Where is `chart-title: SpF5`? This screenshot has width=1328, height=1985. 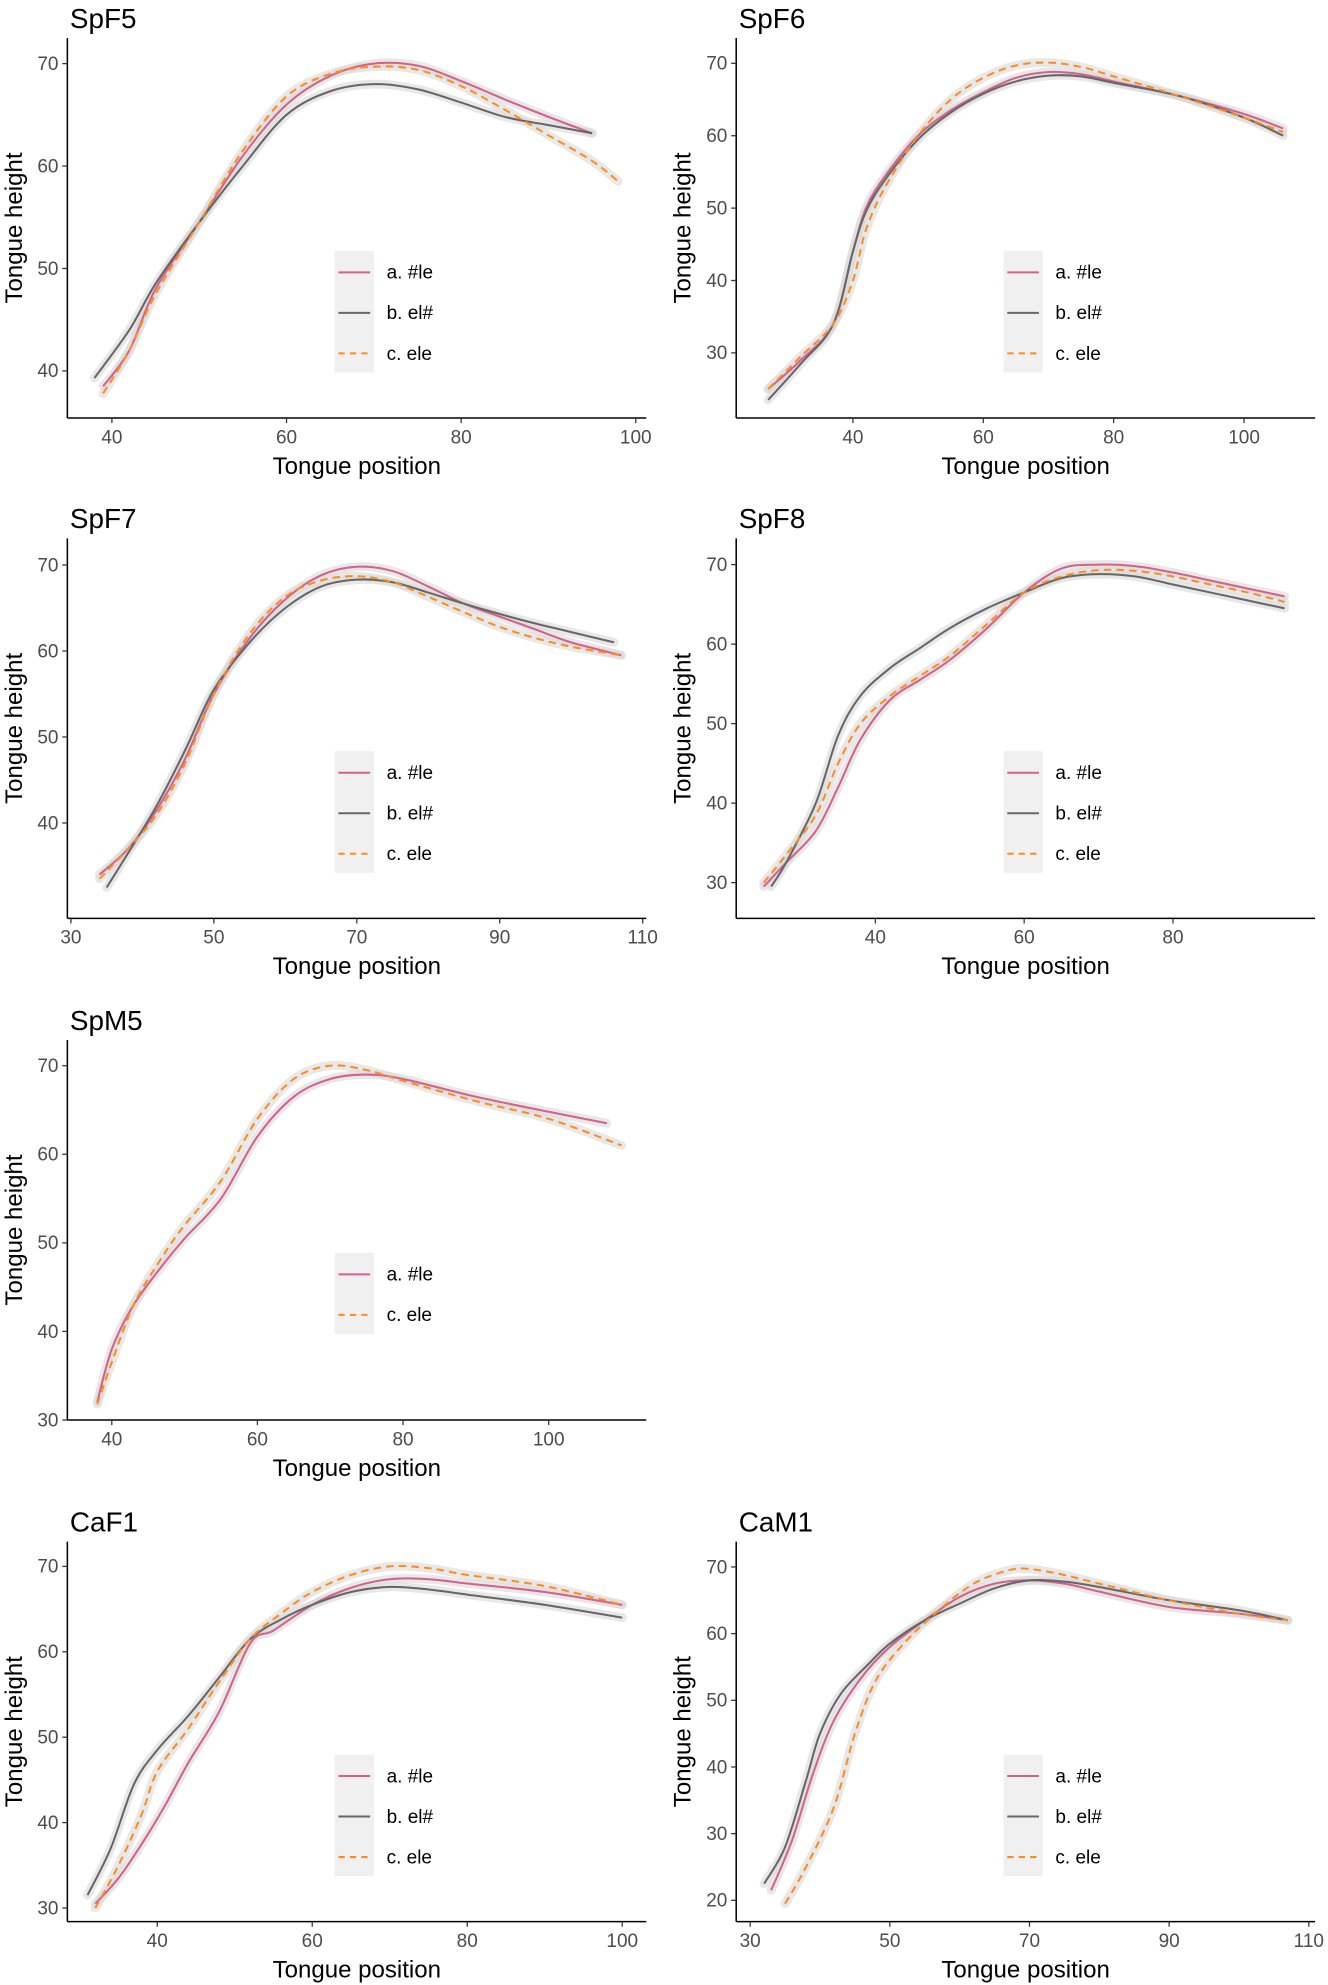 chart-title: SpF5 is located at coordinates (103, 18).